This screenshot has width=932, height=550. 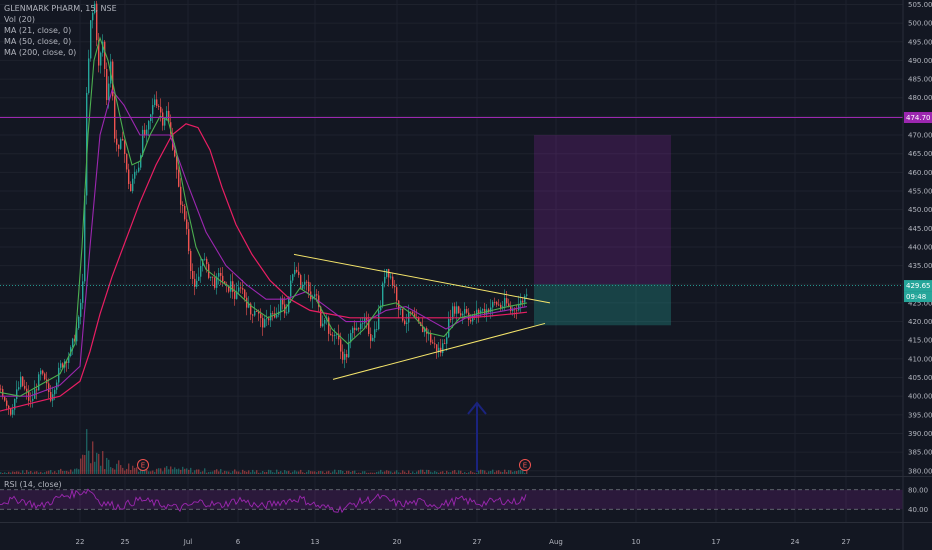 I want to click on y-tick-label: 380.00, so click(x=920, y=471).